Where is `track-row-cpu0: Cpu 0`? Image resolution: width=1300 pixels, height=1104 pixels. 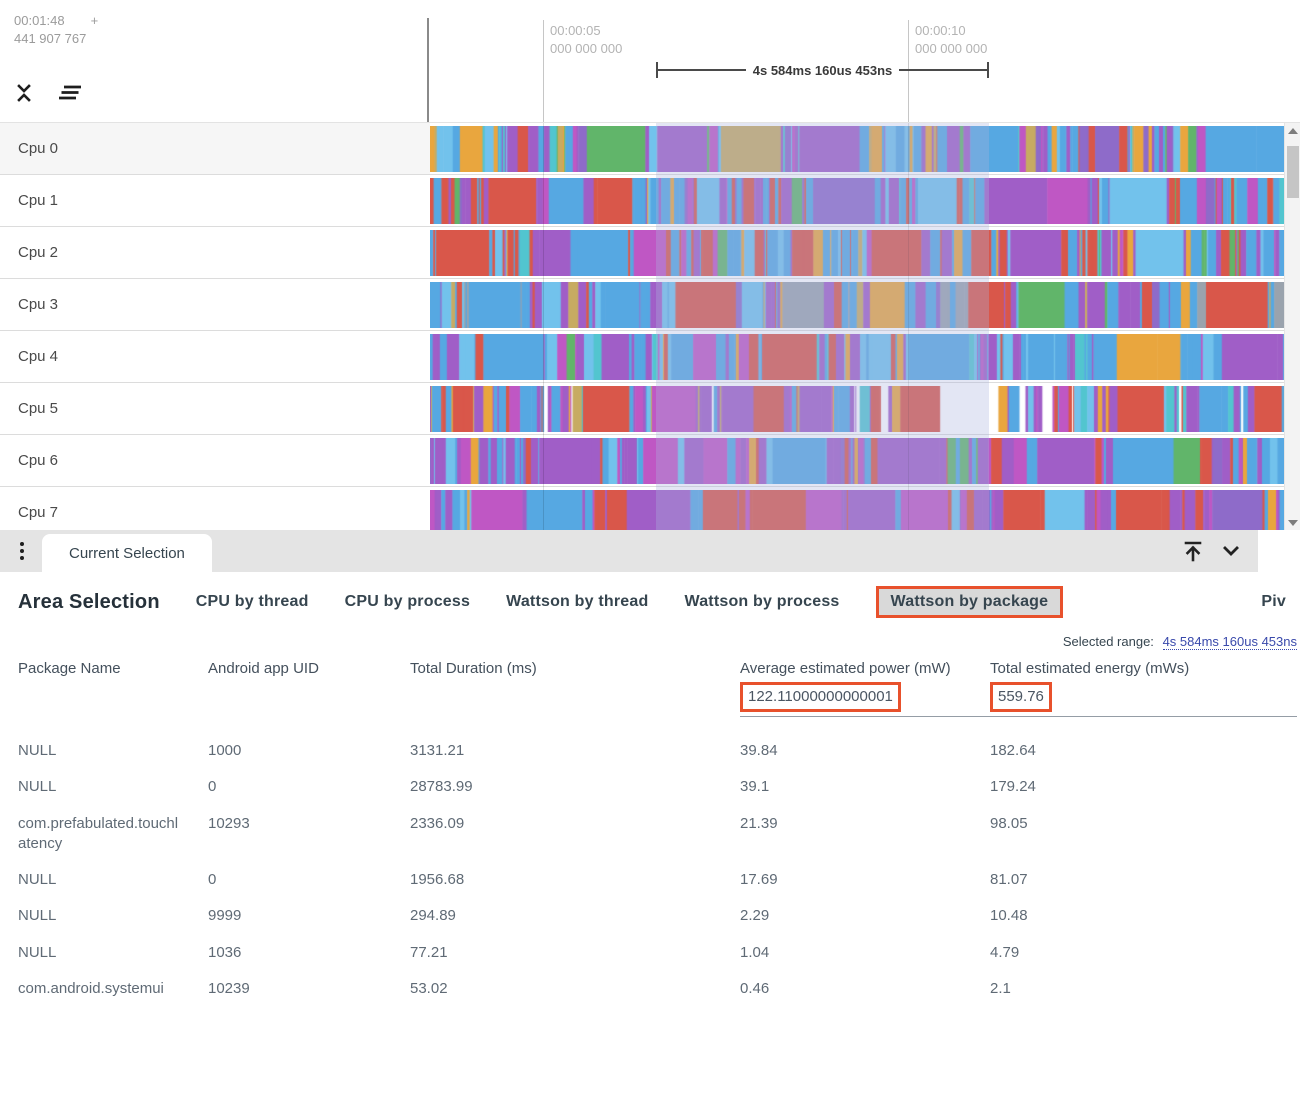
track-row-cpu0: Cpu 0 is located at coordinates (650, 149).